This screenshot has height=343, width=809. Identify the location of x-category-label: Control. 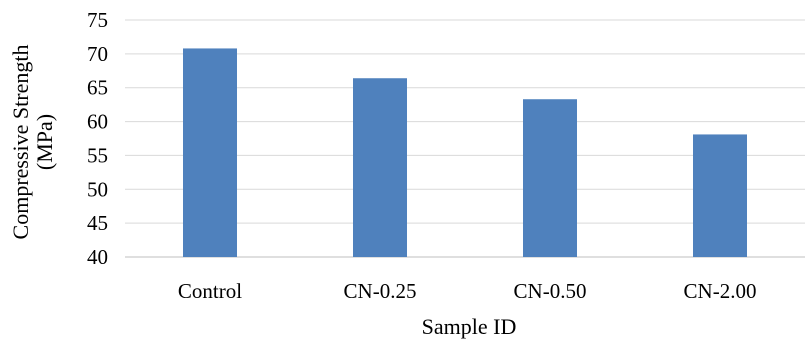
(210, 291).